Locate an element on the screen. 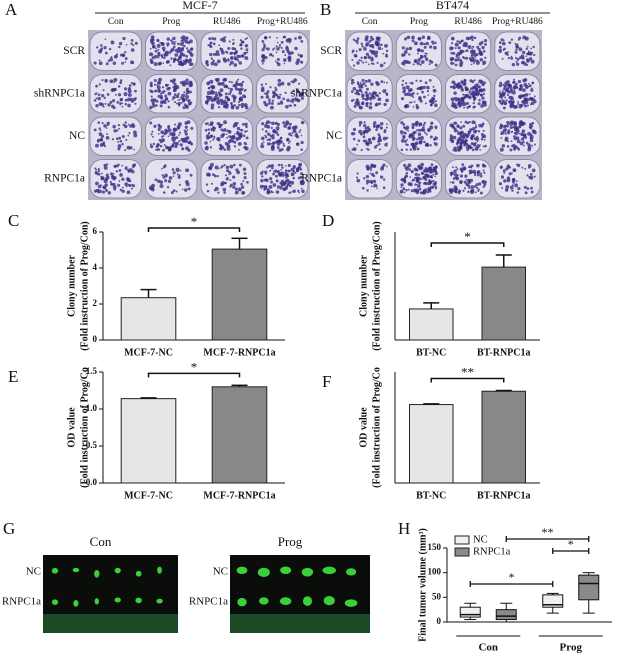 This screenshot has height=659, width=620. significance-bracket is located at coordinates (194, 375).